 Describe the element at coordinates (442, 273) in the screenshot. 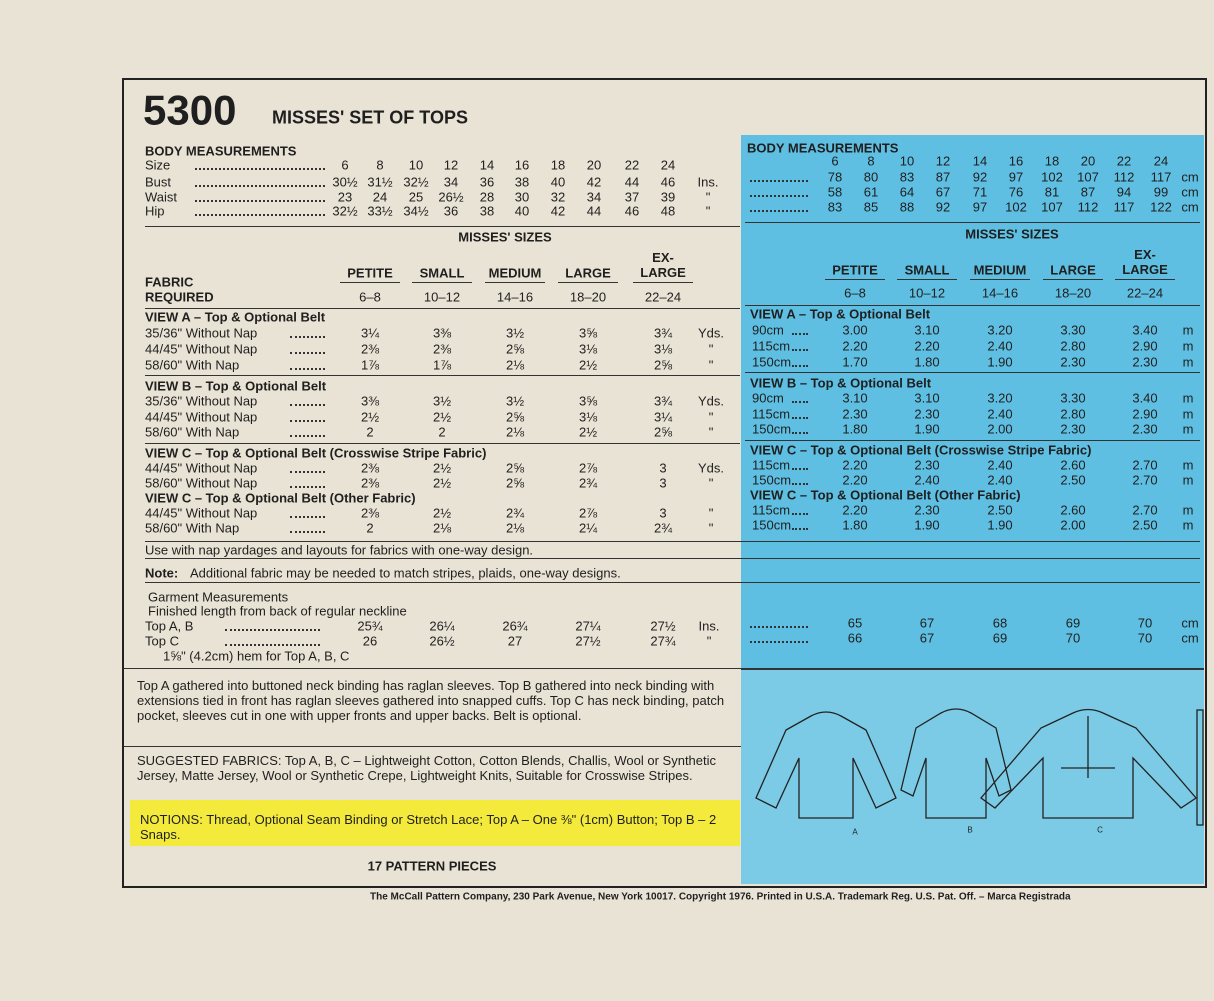

I see `size-name: SMALL` at that location.